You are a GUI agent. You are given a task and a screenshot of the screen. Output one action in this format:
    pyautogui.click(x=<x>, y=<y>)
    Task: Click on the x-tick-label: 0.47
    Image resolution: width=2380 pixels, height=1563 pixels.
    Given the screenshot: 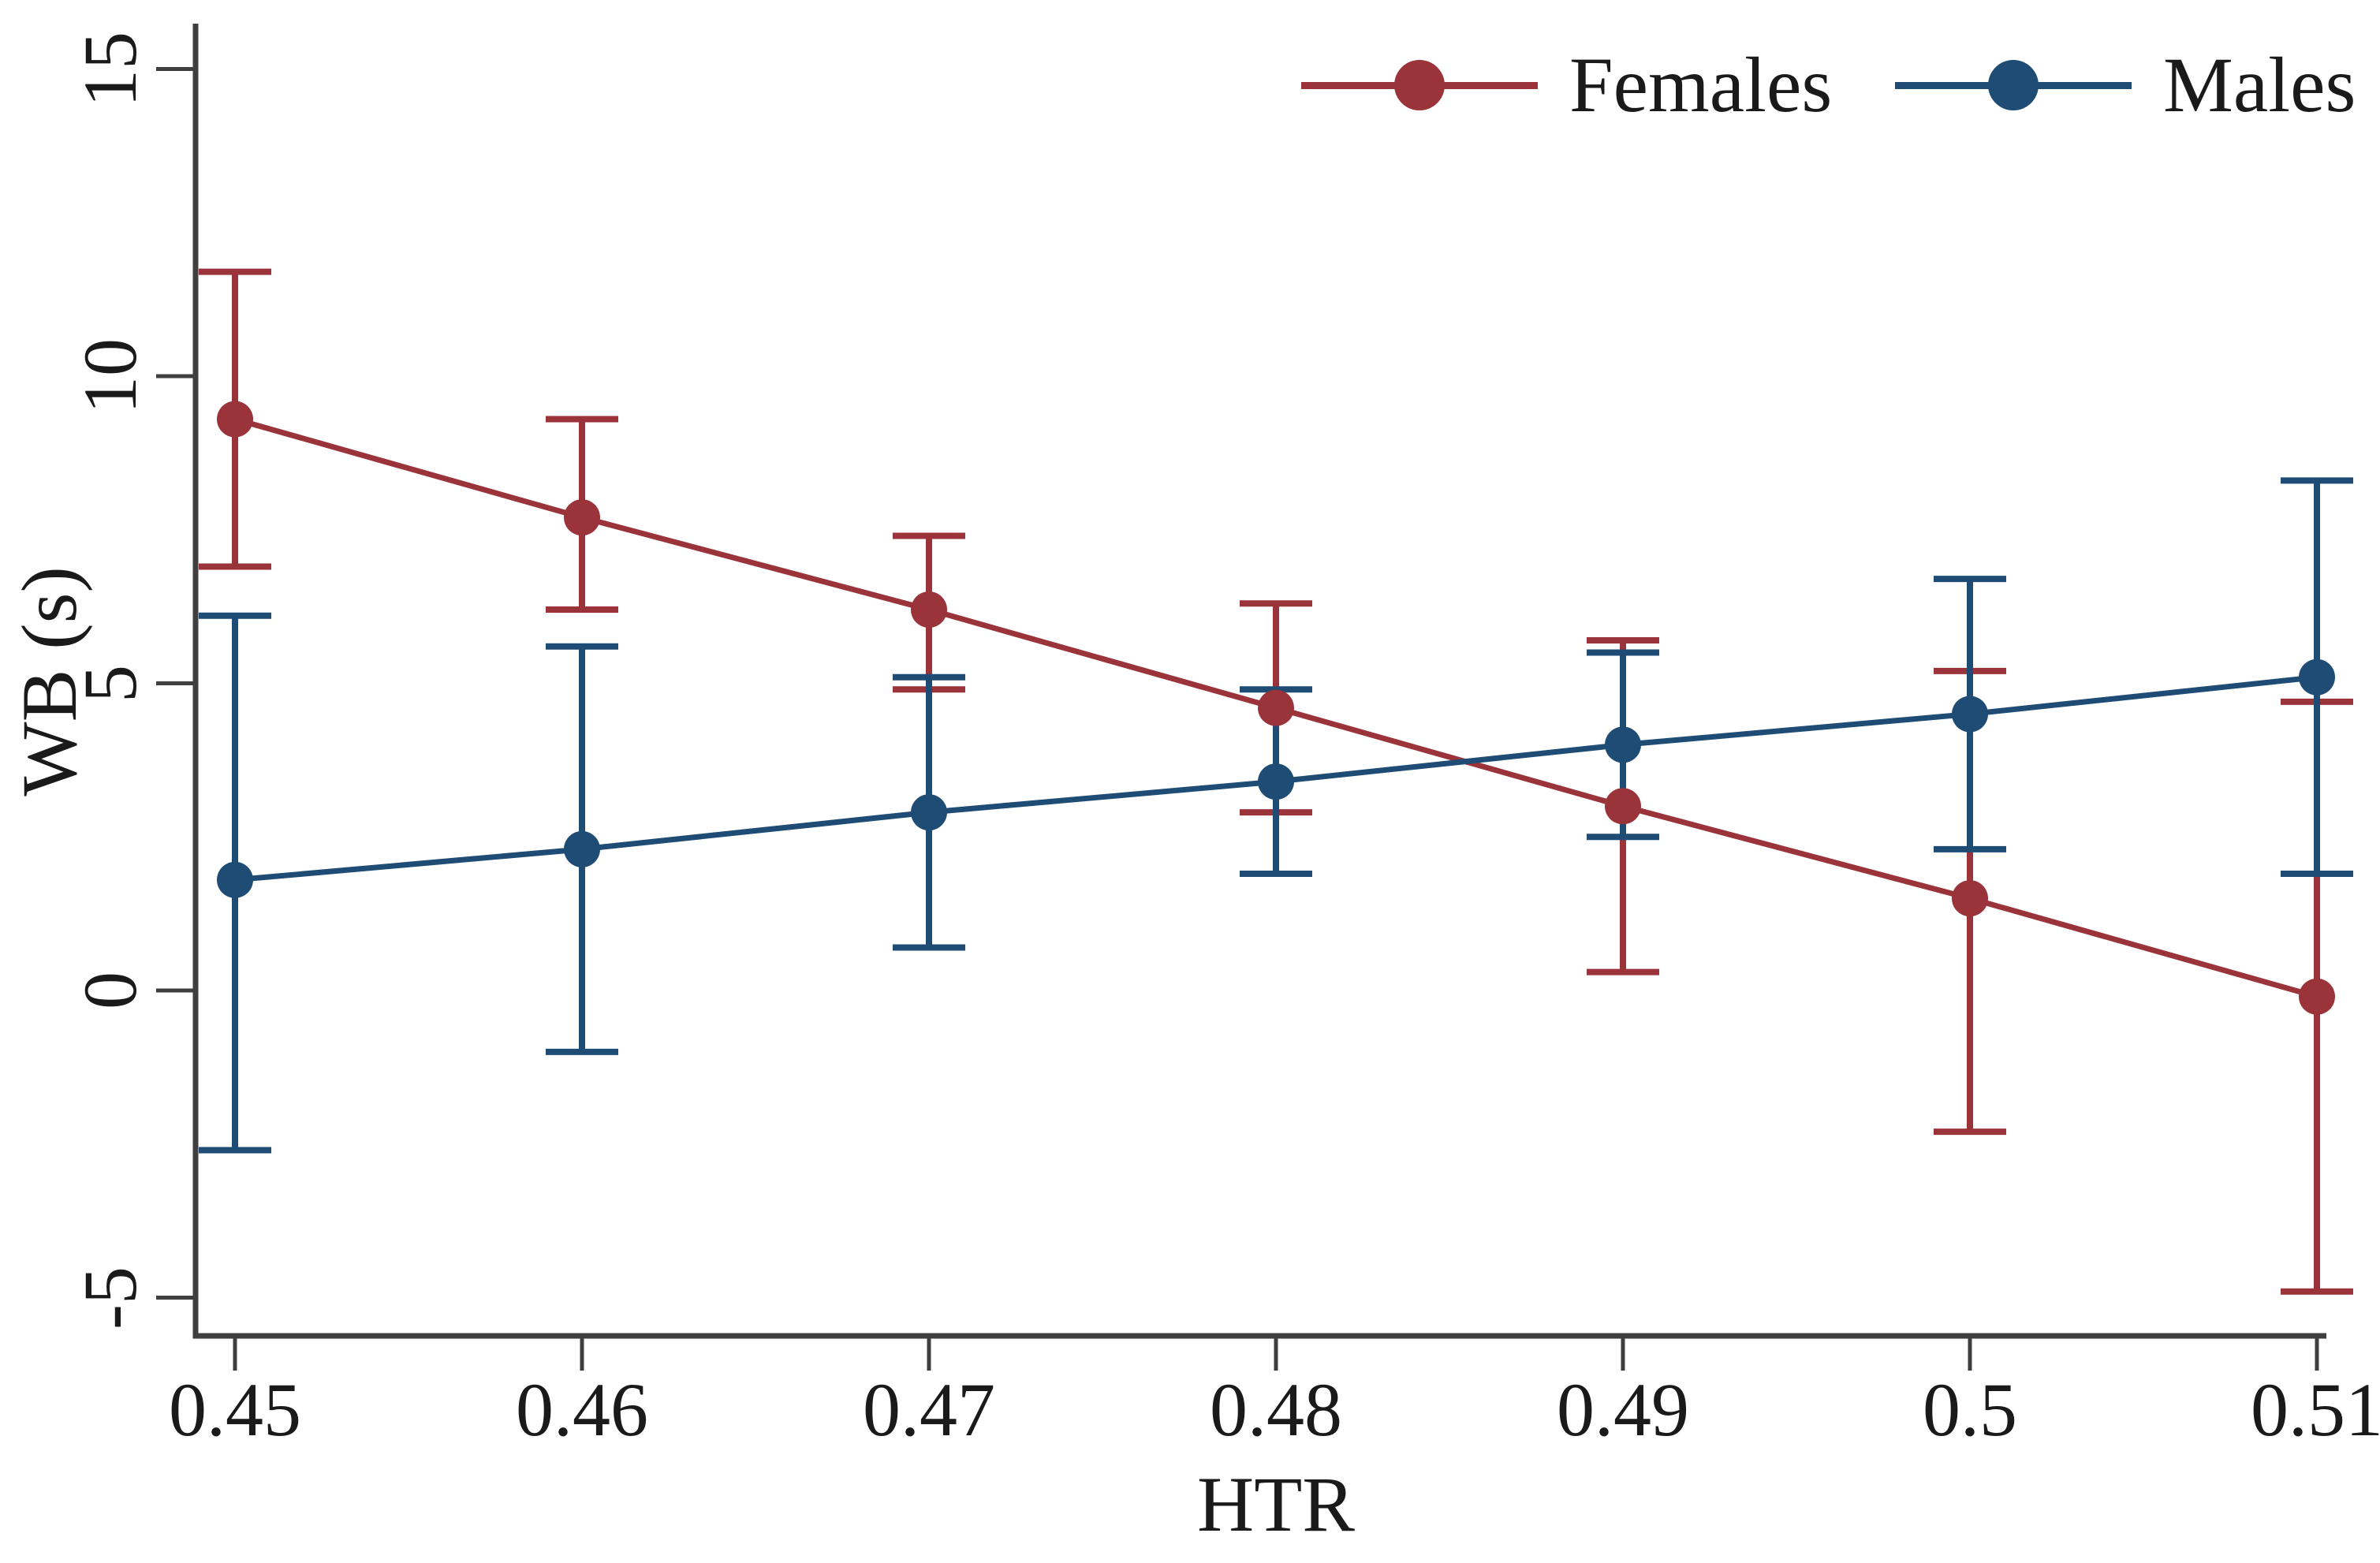 What is the action you would take?
    pyautogui.click(x=929, y=1409)
    